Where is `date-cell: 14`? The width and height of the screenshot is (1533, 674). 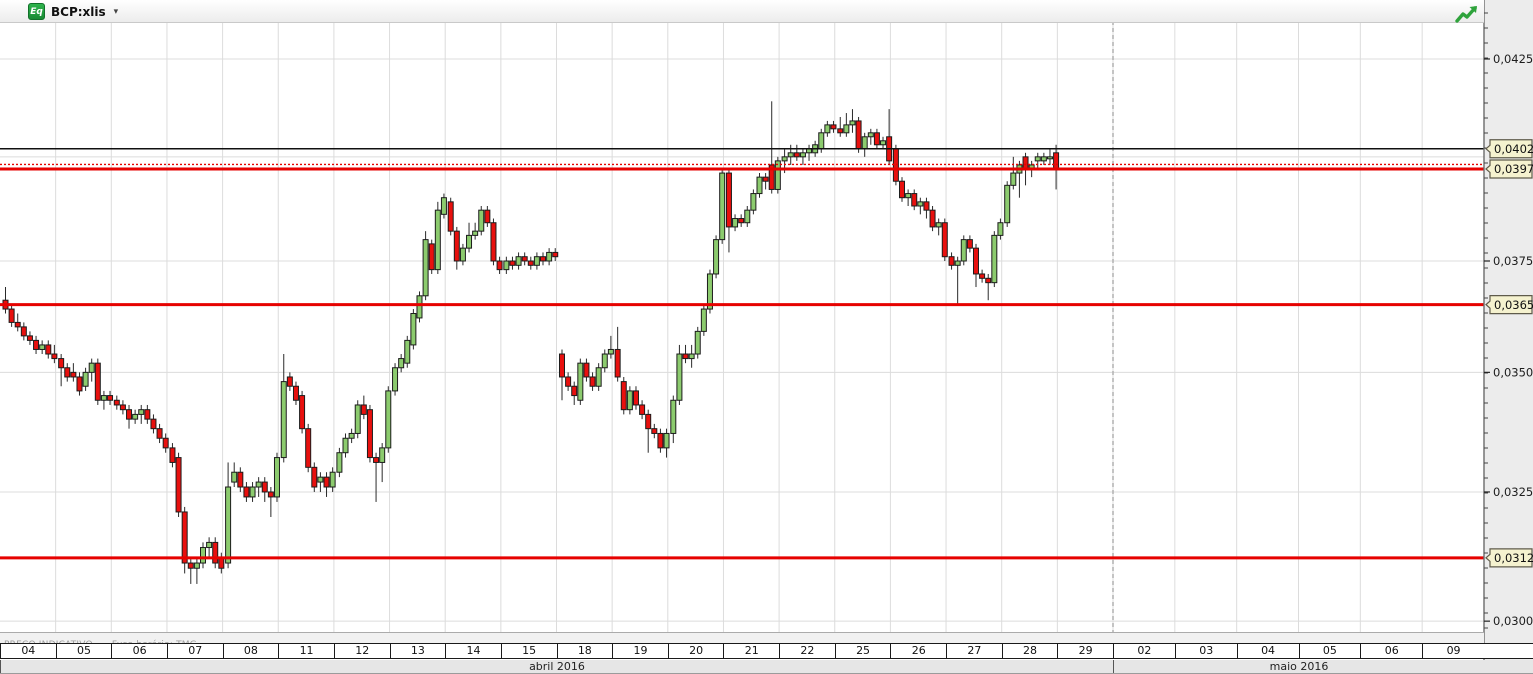 date-cell: 14 is located at coordinates (473, 651).